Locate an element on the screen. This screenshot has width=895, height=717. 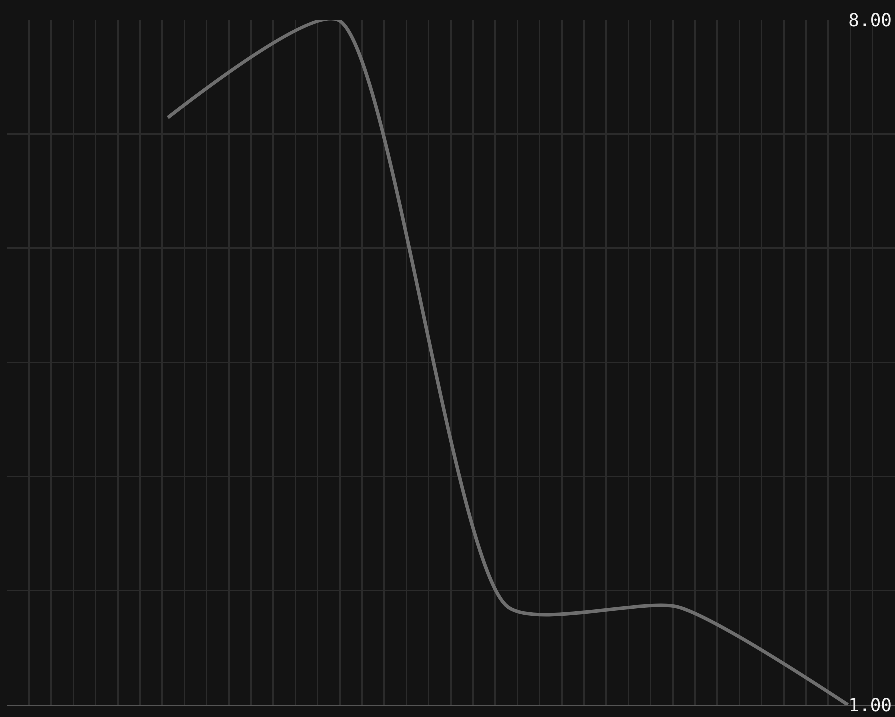
y-tick-label: 1.00 is located at coordinates (870, 705).